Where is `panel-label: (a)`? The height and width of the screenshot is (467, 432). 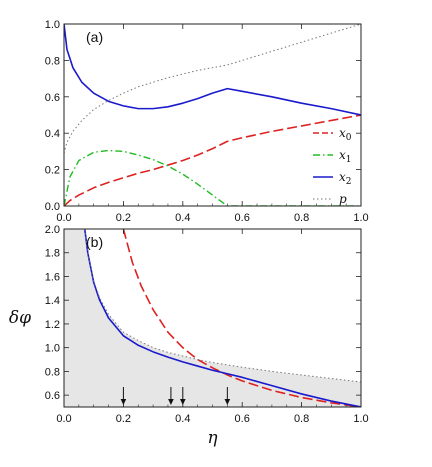 panel-label: (a) is located at coordinates (94, 37).